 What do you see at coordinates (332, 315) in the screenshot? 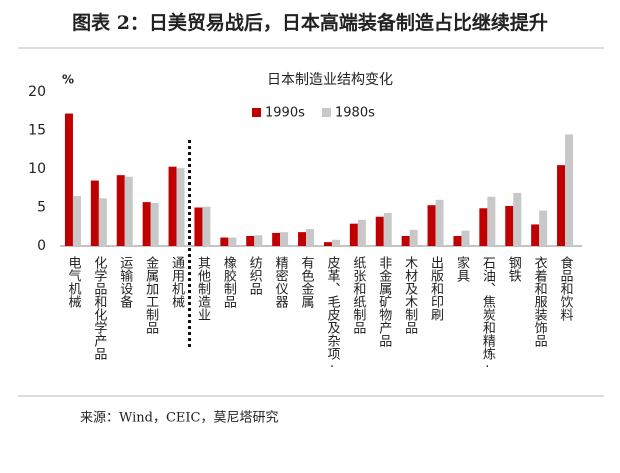
I see `x-tick-label: 皮革、毛皮及杂项·` at bounding box center [332, 315].